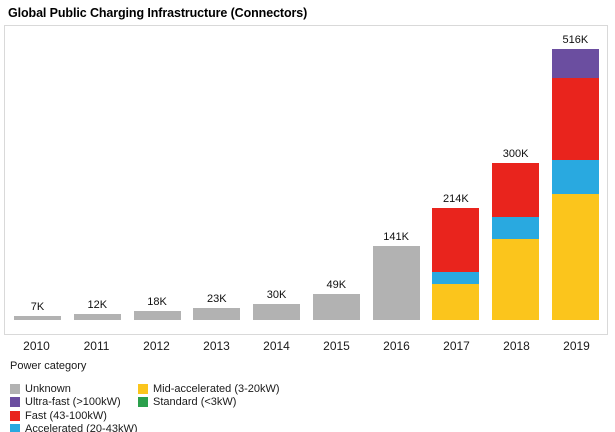  Describe the element at coordinates (456, 346) in the screenshot. I see `x-tick-label: 2017` at that location.